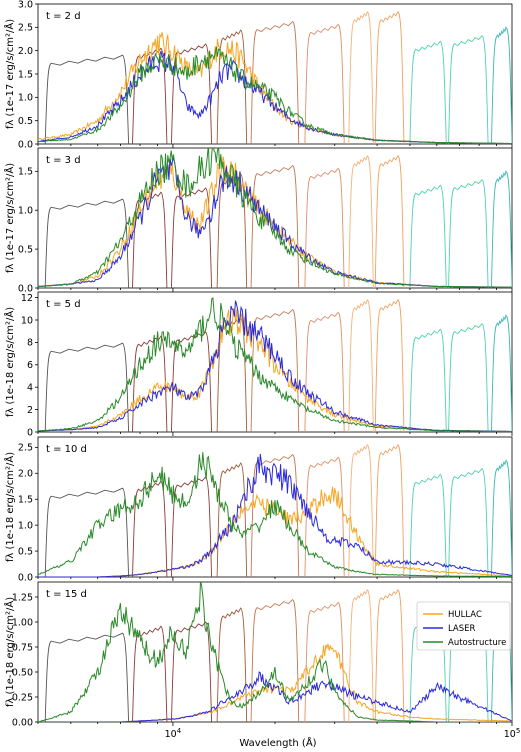  Describe the element at coordinates (63, 16) in the screenshot. I see `panel-time-label: t = 2 d` at that location.